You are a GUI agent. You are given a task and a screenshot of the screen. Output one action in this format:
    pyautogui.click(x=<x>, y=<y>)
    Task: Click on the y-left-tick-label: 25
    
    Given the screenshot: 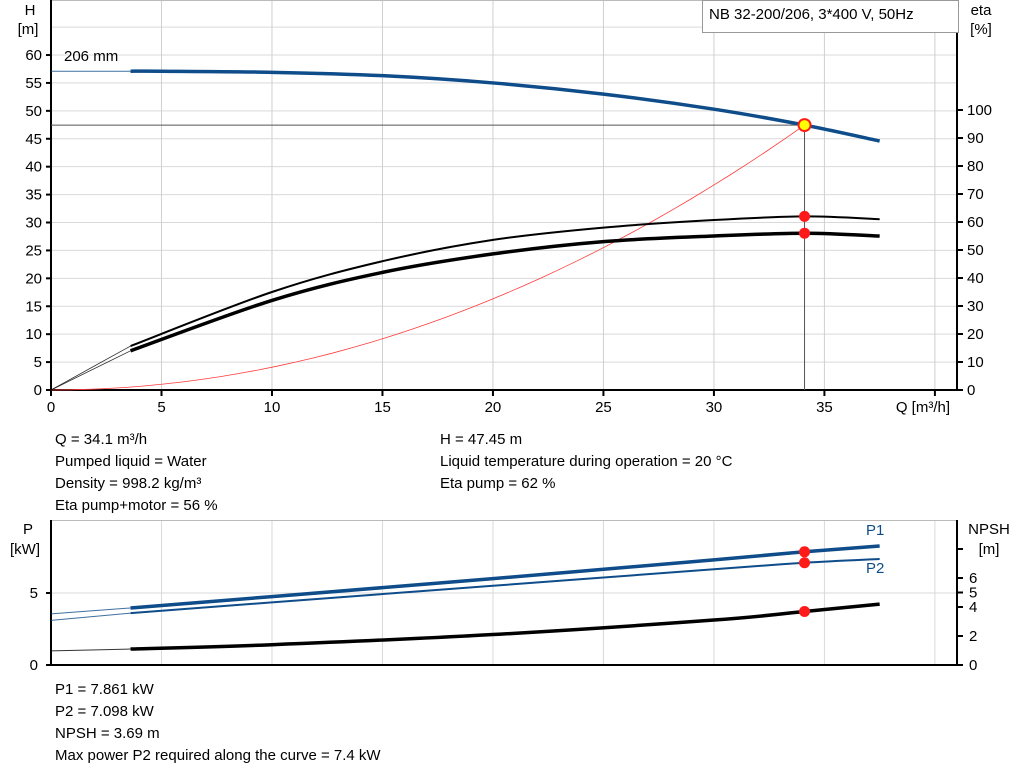 What is the action you would take?
    pyautogui.click(x=33, y=250)
    